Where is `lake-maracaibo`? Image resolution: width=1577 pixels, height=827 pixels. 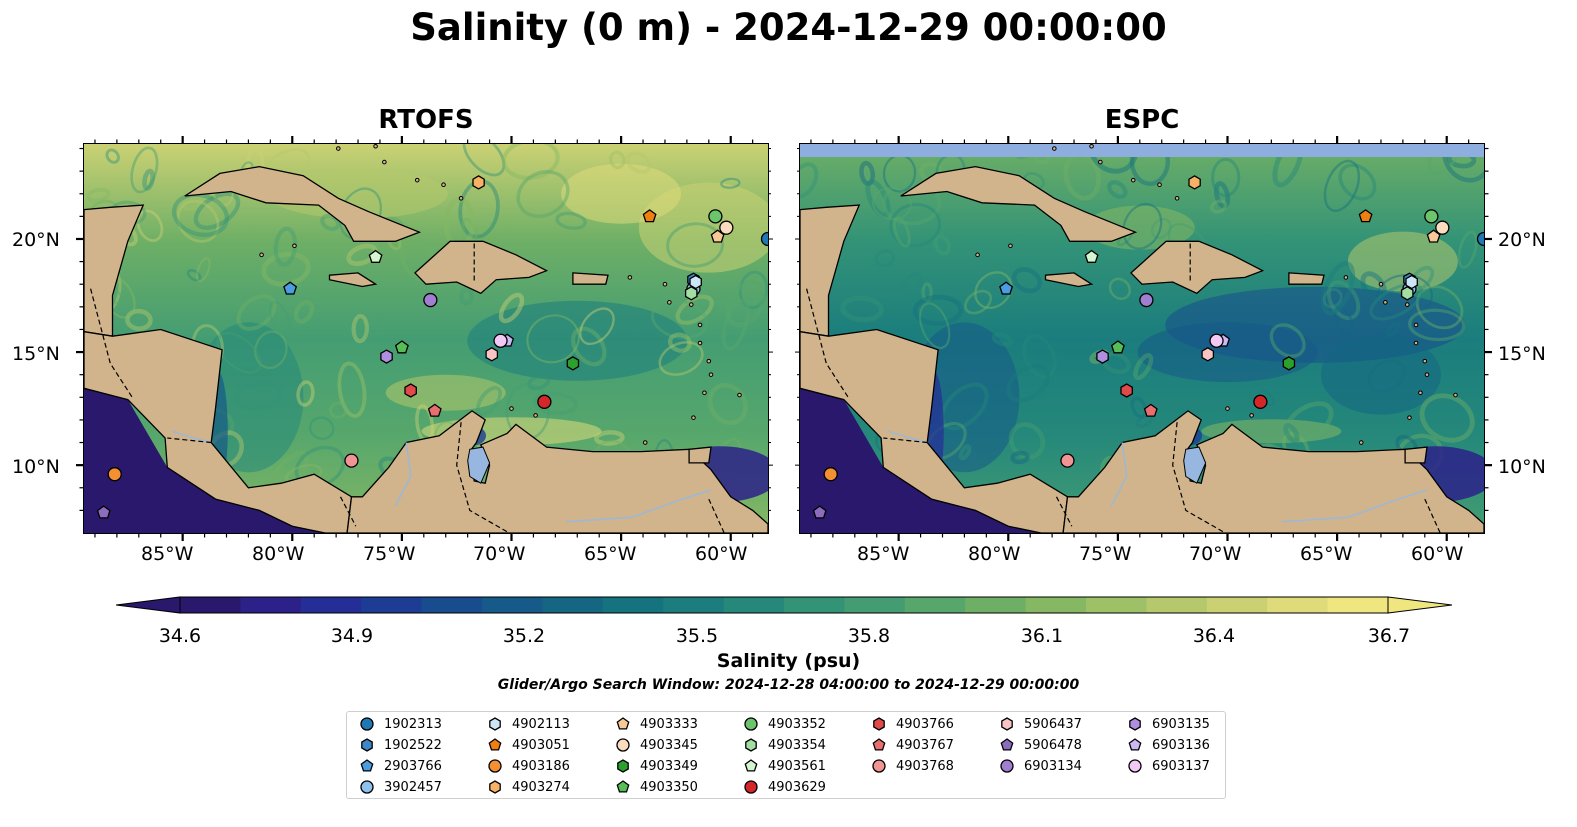 lake-maracaibo is located at coordinates (1195, 465).